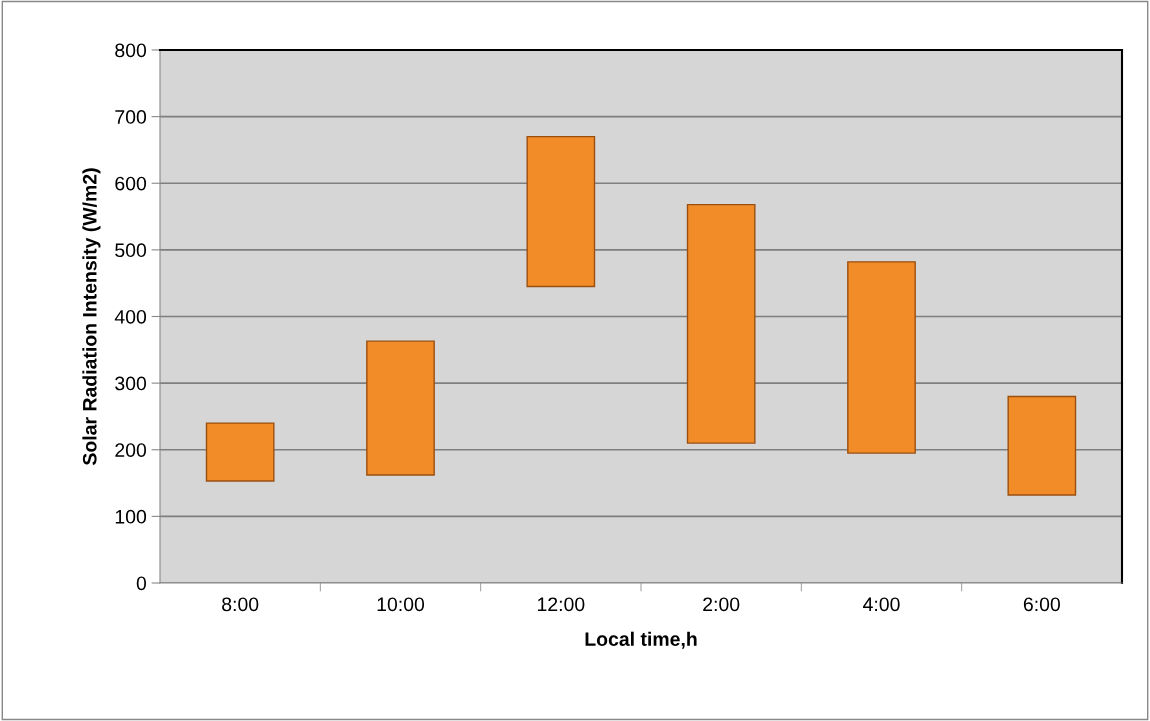 The image size is (1150, 721). Describe the element at coordinates (1041, 604) in the screenshot. I see `x-tick-label: 6:00` at that location.